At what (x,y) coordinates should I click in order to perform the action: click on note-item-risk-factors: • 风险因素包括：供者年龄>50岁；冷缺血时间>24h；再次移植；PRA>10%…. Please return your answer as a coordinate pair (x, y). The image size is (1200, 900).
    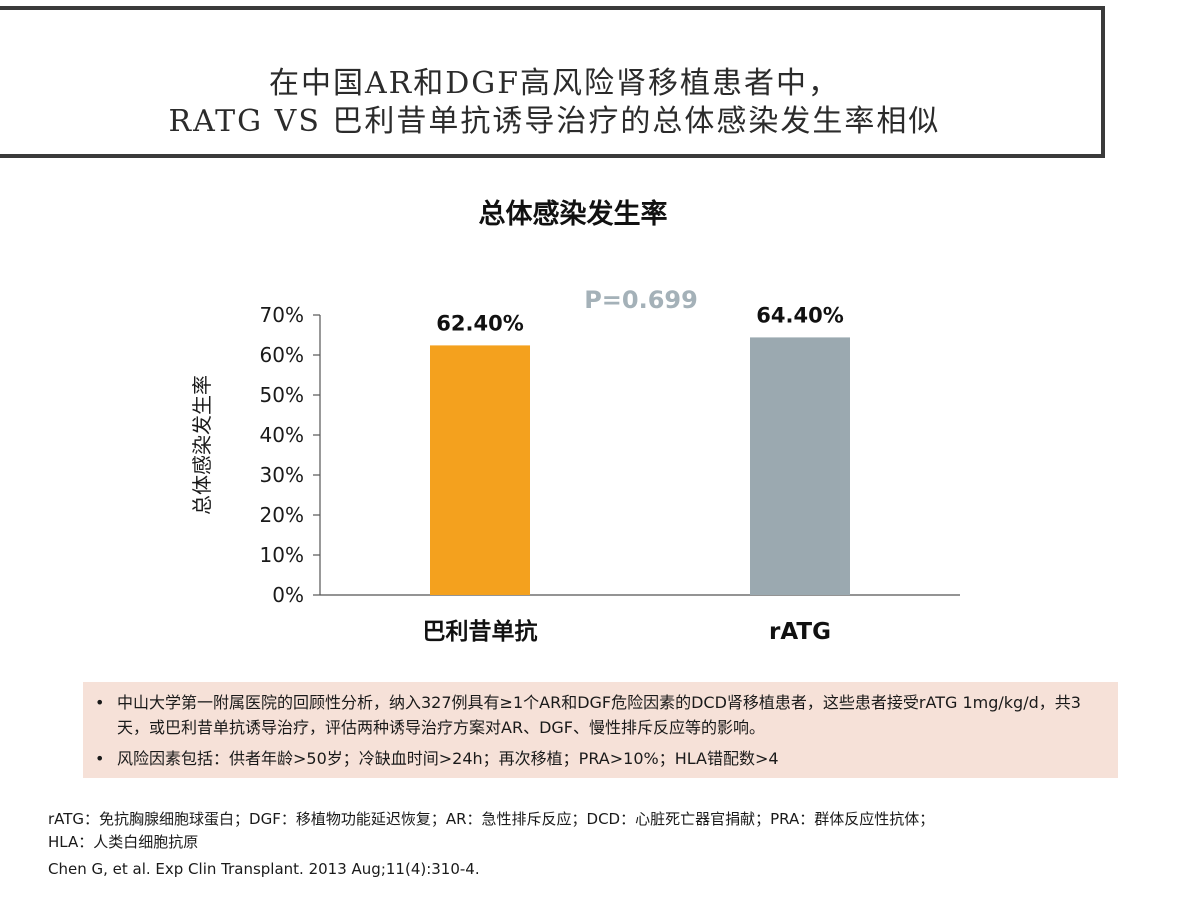
    Looking at the image, I should click on (594, 758).